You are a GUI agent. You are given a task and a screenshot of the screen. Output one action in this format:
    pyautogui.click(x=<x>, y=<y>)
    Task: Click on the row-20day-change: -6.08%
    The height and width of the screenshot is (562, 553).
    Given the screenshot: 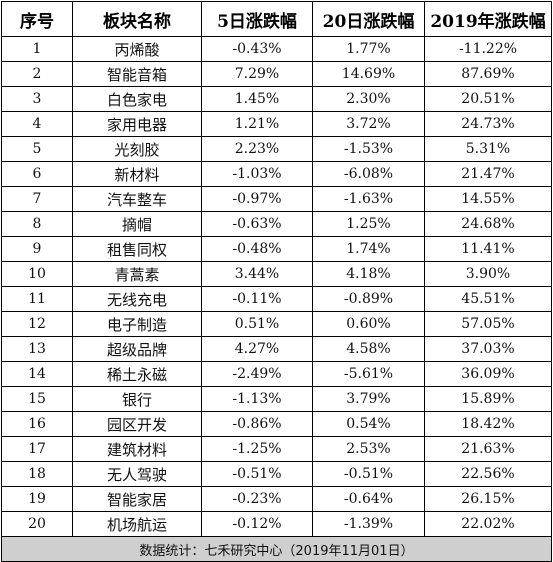 What is the action you would take?
    pyautogui.click(x=368, y=174)
    